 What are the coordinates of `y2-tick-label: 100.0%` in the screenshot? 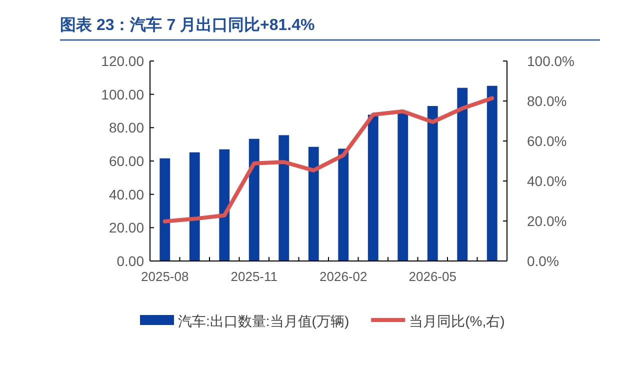 It's located at (550, 61).